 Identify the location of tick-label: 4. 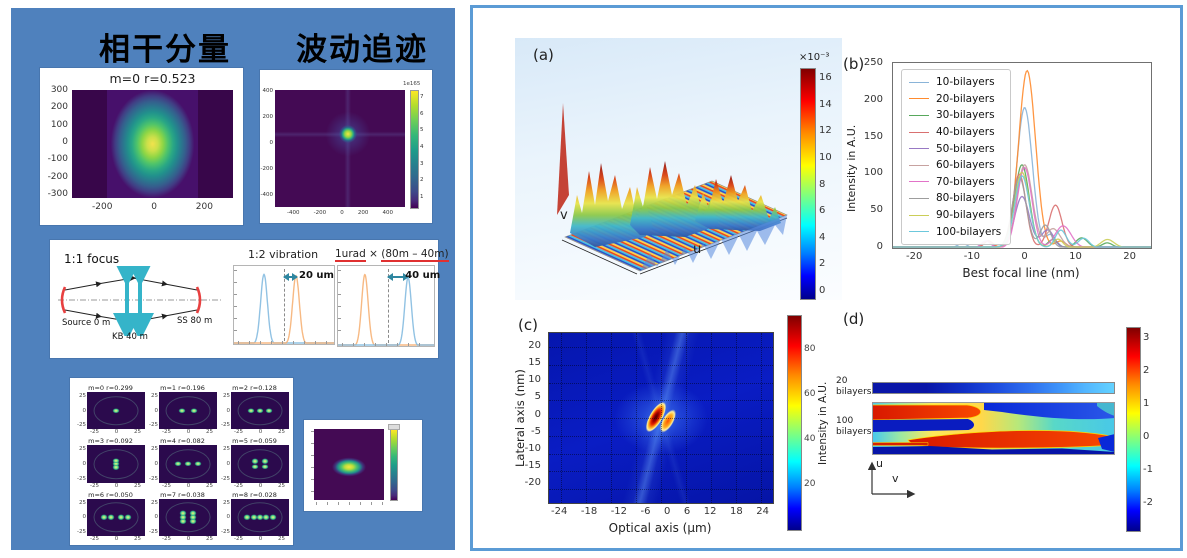
(422, 146).